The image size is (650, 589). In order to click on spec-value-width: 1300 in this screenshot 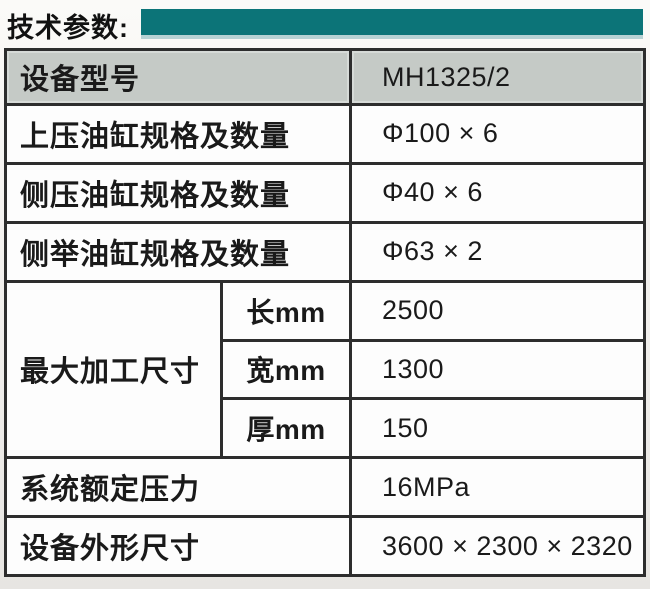, I will do `click(497, 369)`.